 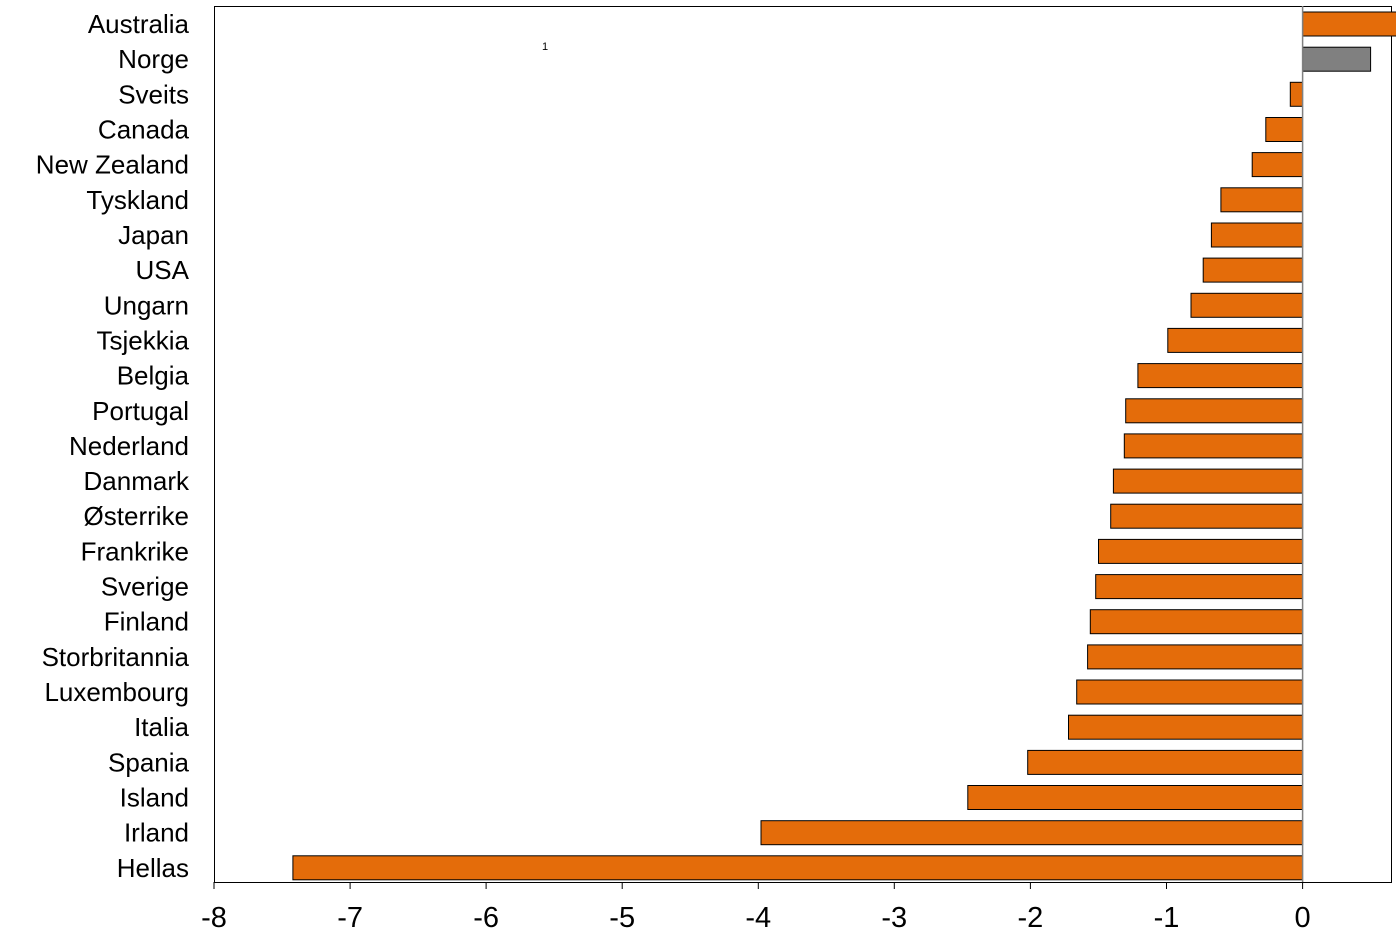 What do you see at coordinates (140, 411) in the screenshot?
I see `category-label: Portugal` at bounding box center [140, 411].